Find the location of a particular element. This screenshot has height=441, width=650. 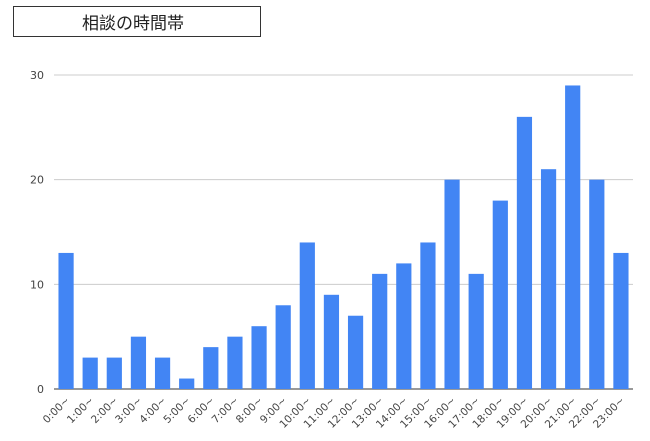

chart-title: 相談の時間帯 is located at coordinates (133, 24).